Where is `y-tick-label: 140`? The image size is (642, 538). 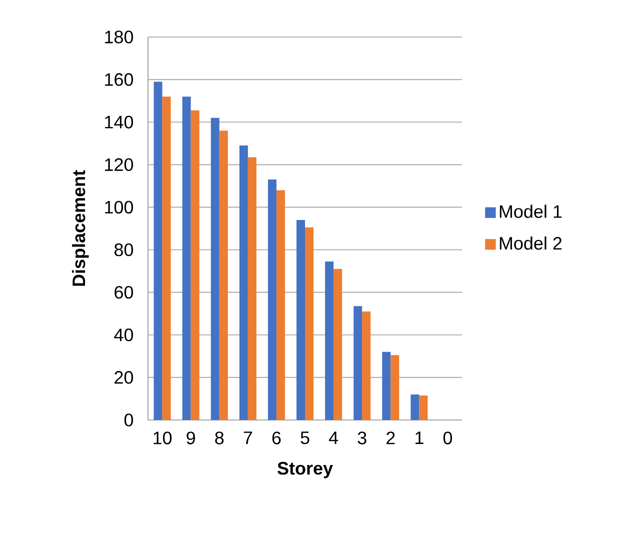
y-tick-label: 140 is located at coordinates (119, 122).